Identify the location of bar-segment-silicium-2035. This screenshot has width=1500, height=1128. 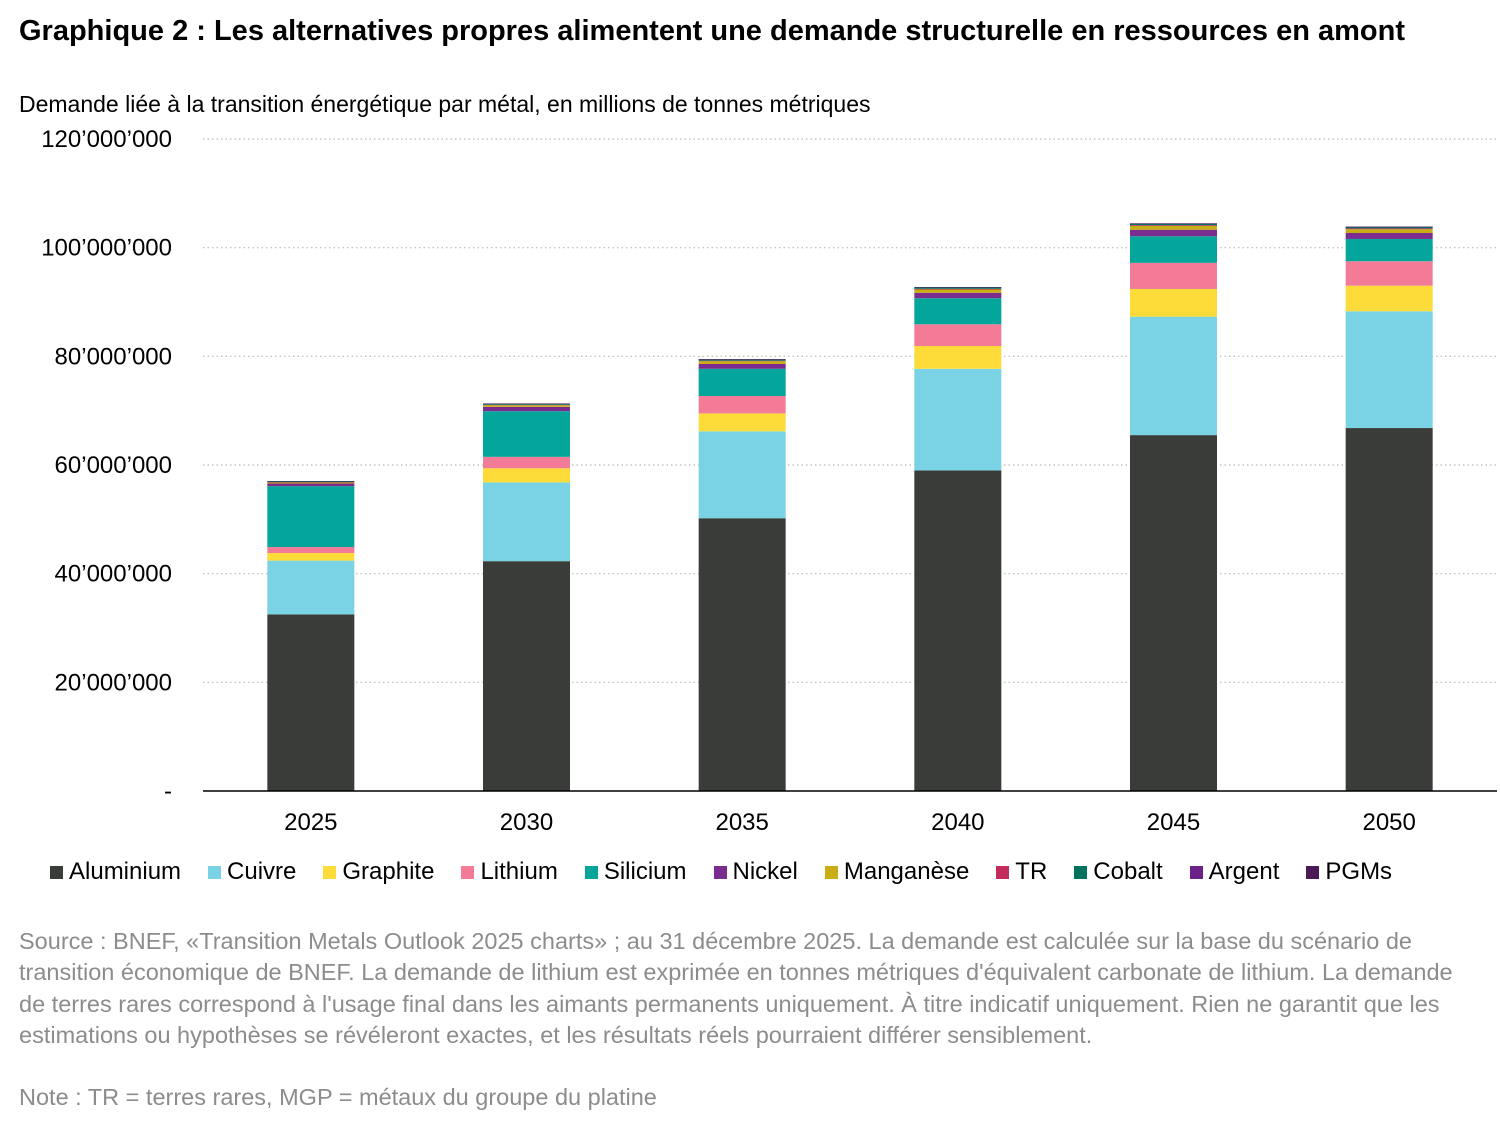
(742, 382).